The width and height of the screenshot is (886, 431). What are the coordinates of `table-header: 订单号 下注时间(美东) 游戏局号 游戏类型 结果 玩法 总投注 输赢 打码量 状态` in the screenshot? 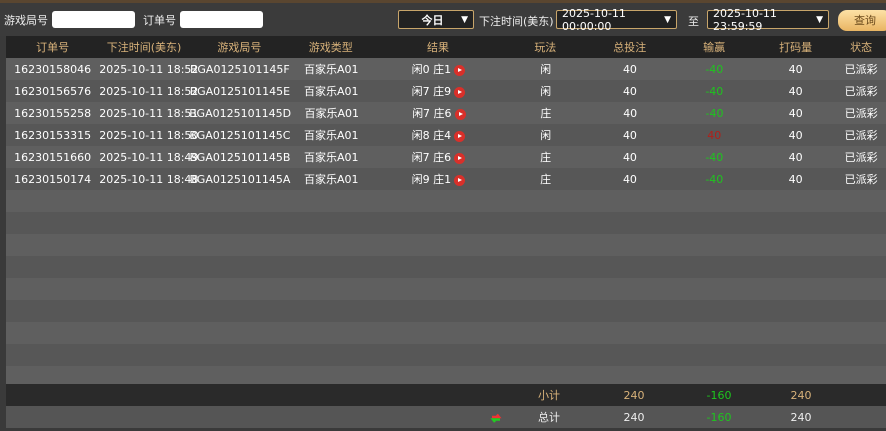 It's located at (446, 47).